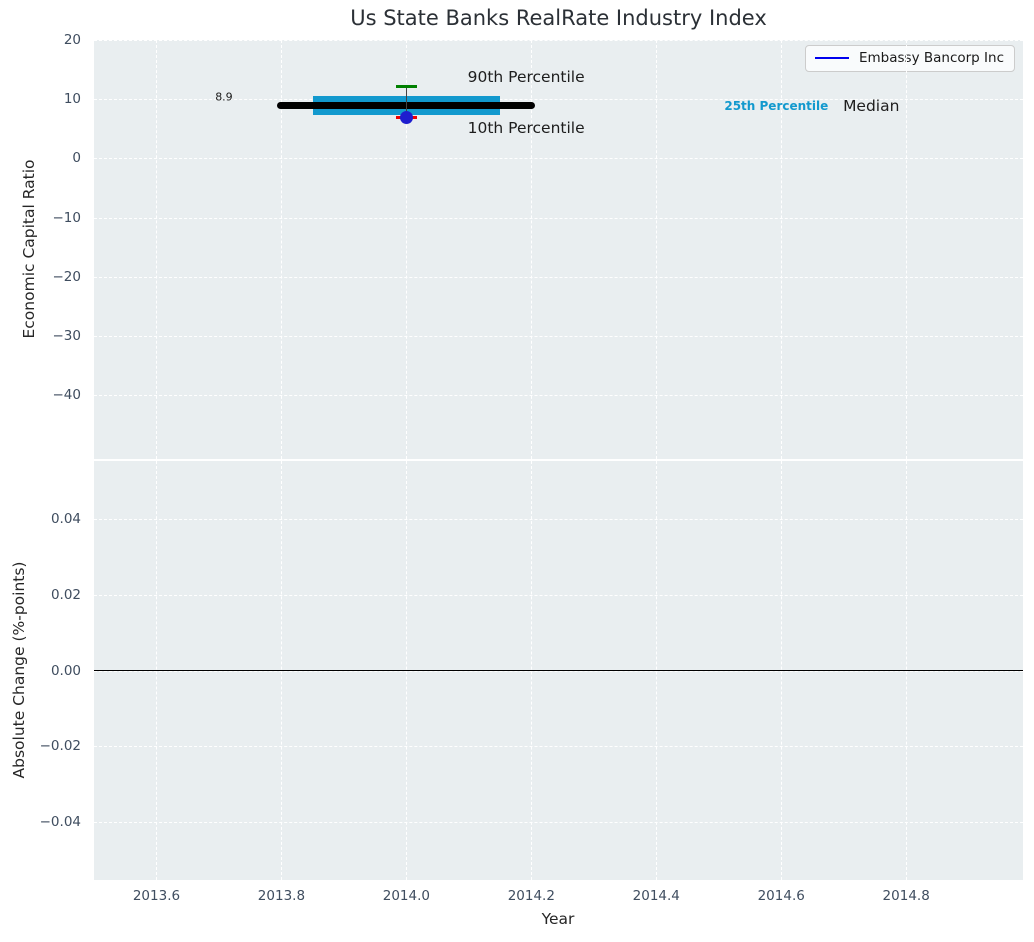 The height and width of the screenshot is (942, 1034). I want to click on y-tick-label: −0.02, so click(60, 746).